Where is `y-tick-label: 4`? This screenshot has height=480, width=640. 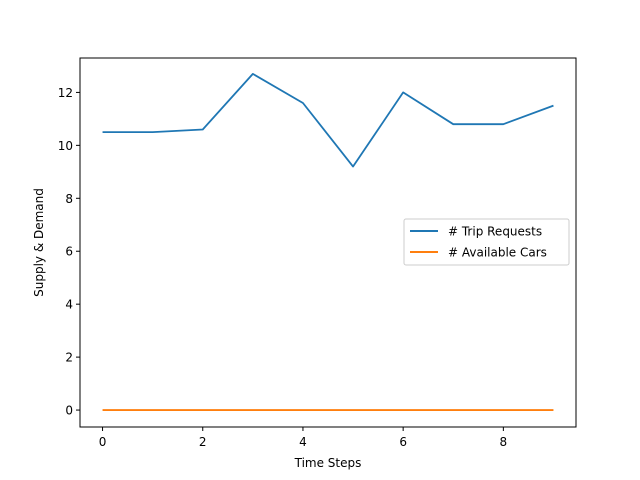 y-tick-label: 4 is located at coordinates (69, 305).